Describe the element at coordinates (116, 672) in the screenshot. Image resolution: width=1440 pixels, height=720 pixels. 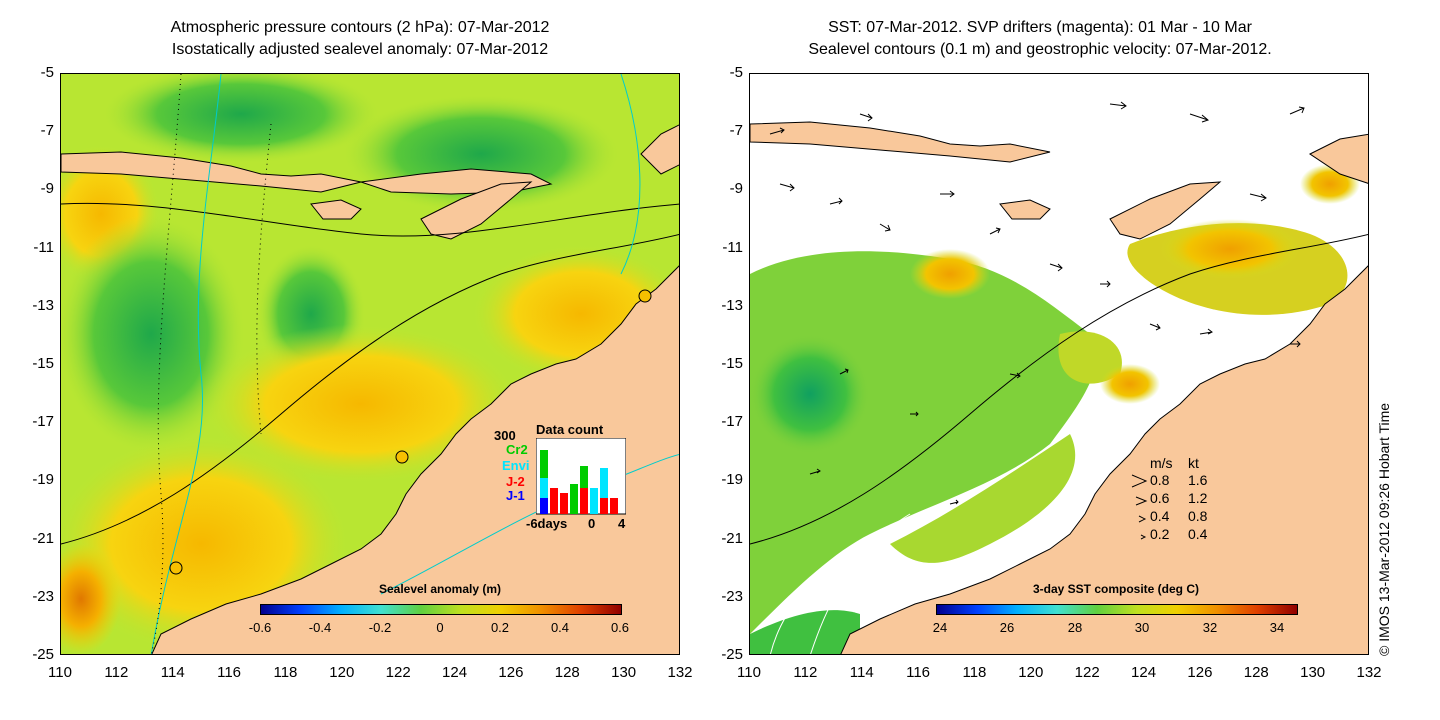
I see `x-tick-label: 112` at that location.